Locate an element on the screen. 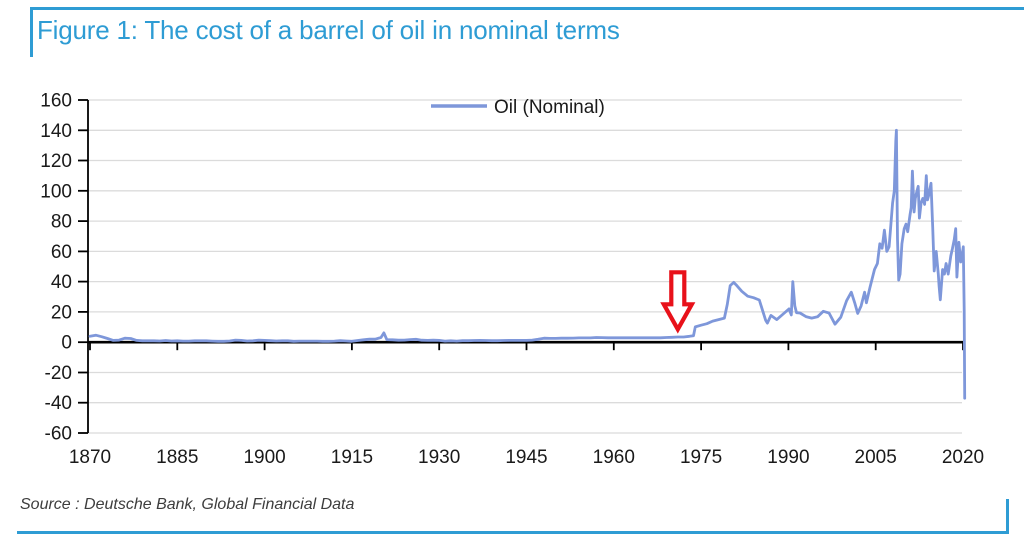 The height and width of the screenshot is (554, 1024). y-tick-label: 120 is located at coordinates (56, 161).